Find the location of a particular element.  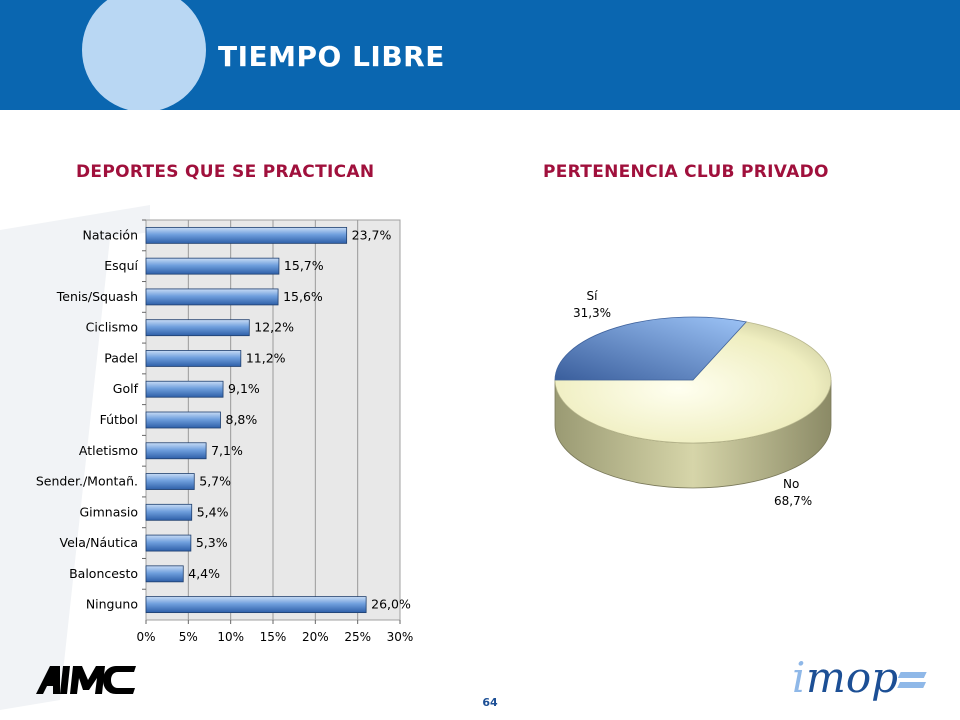

value-label: 11,2% is located at coordinates (266, 357).